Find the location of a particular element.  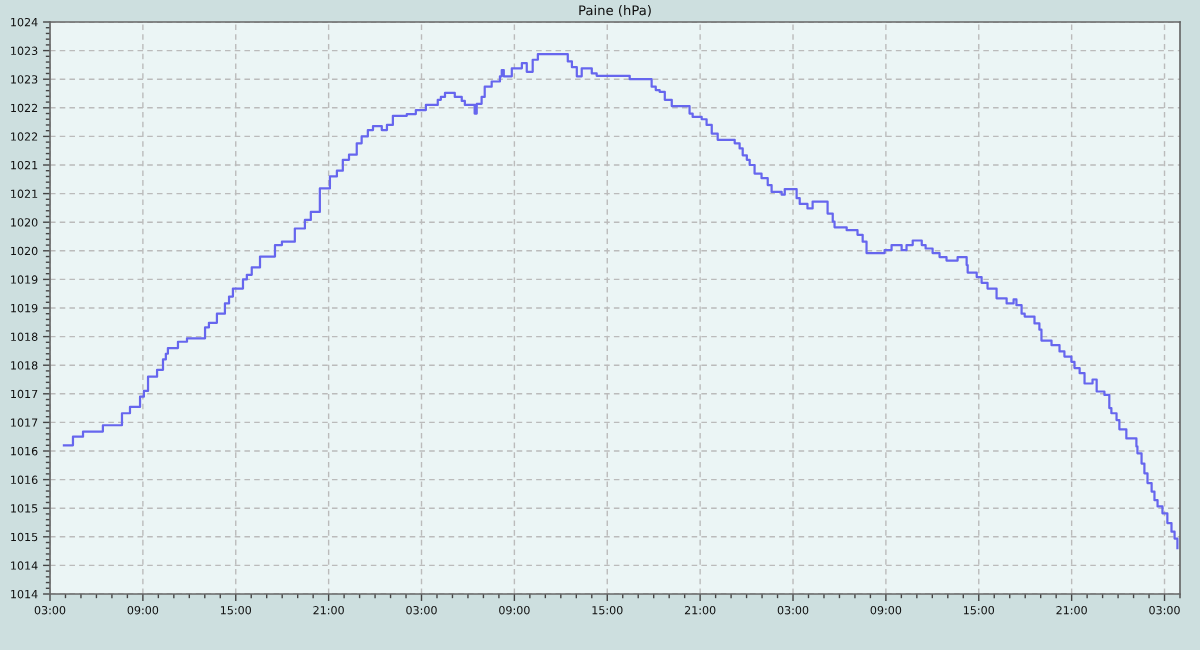

y-tick-label: 1024 is located at coordinates (24, 22).